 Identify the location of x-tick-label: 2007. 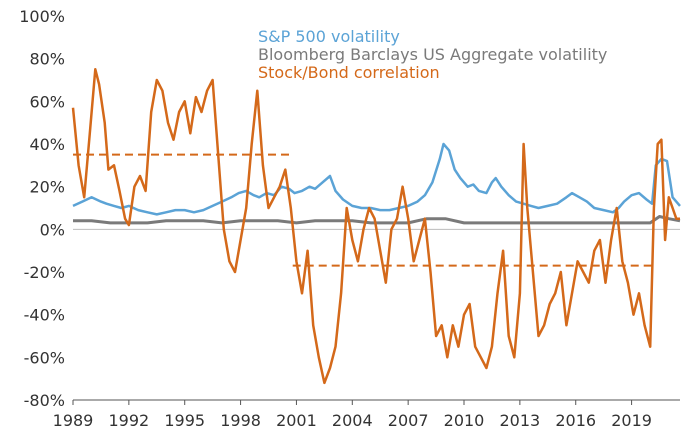
(408, 420).